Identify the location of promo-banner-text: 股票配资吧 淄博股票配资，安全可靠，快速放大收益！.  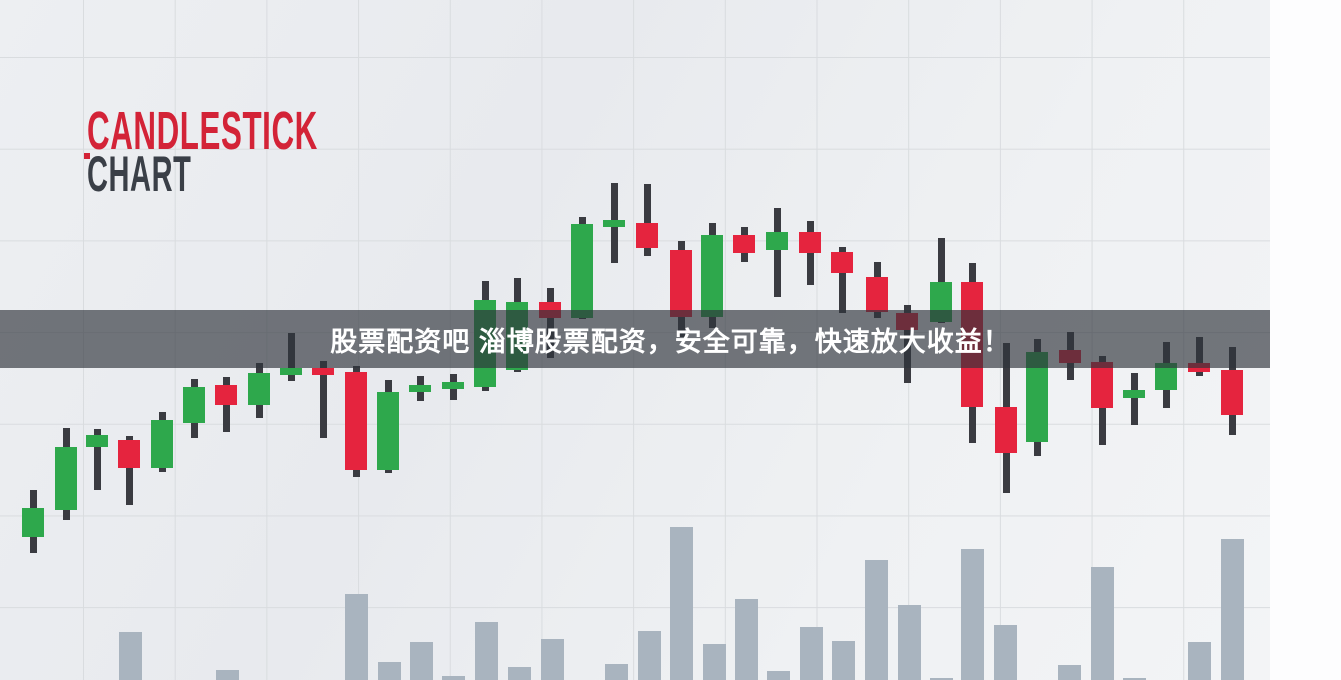
(670, 341).